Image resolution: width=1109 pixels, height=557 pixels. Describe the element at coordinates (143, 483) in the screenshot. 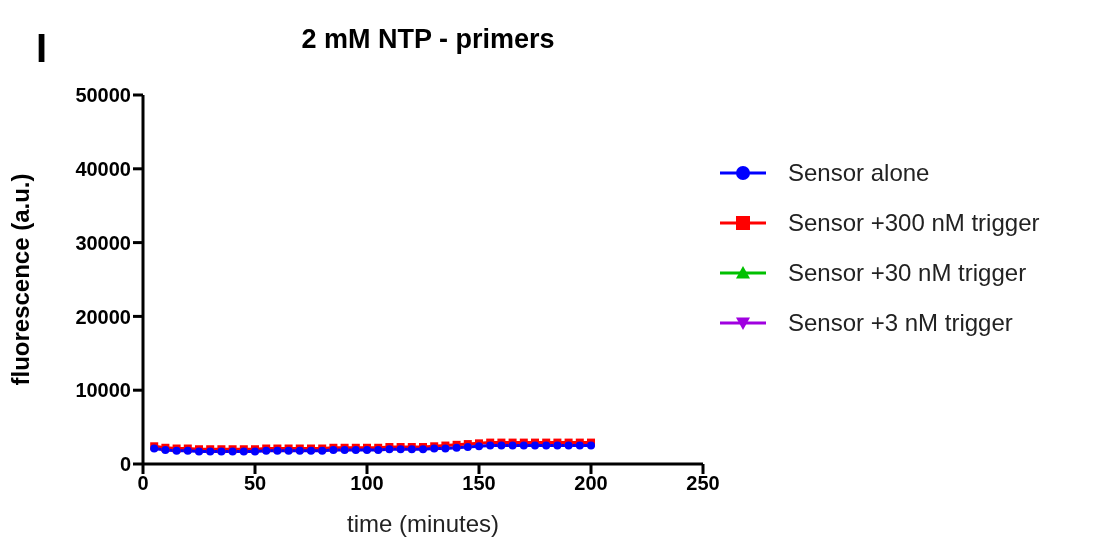

I see `x-tick-label: 0` at that location.